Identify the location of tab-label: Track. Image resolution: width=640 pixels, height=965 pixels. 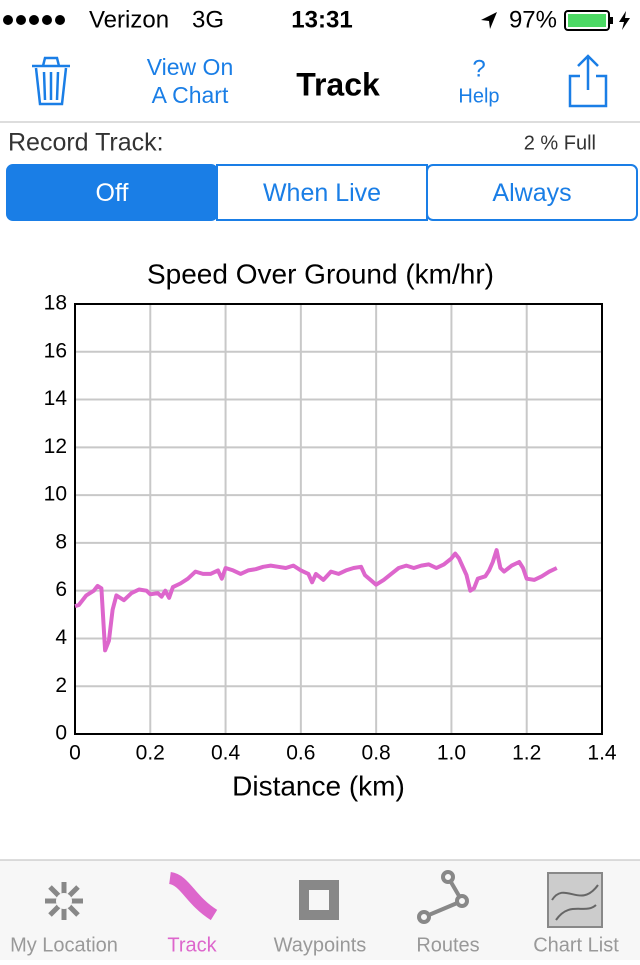
(192, 945).